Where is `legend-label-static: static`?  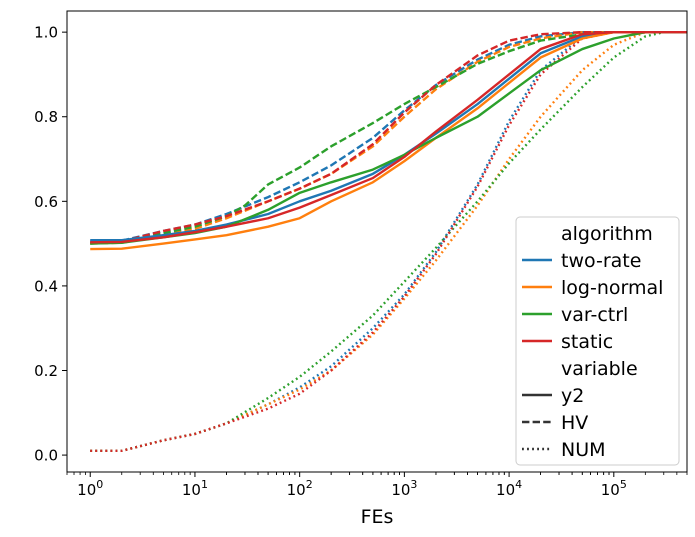 legend-label-static: static is located at coordinates (587, 342).